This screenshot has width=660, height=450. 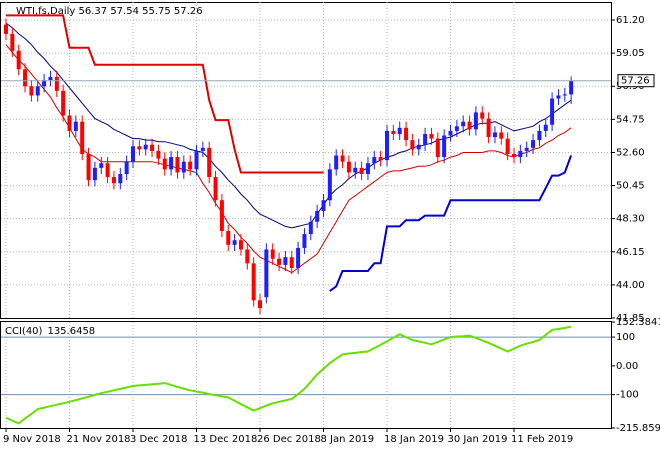 I want to click on indicator-value: 135.6458, so click(x=71, y=331).